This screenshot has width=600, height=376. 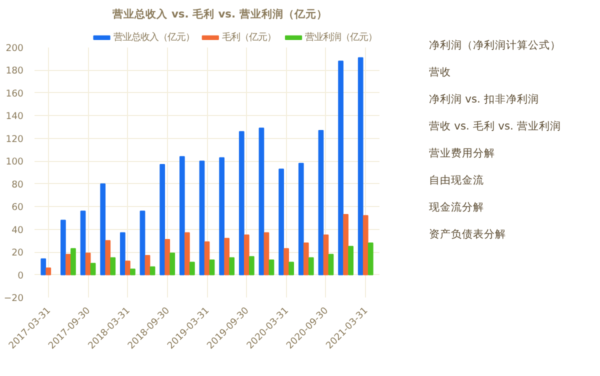 What do you see at coordinates (341, 38) in the screenshot?
I see `legend-label: 营业利润（亿元）` at bounding box center [341, 38].